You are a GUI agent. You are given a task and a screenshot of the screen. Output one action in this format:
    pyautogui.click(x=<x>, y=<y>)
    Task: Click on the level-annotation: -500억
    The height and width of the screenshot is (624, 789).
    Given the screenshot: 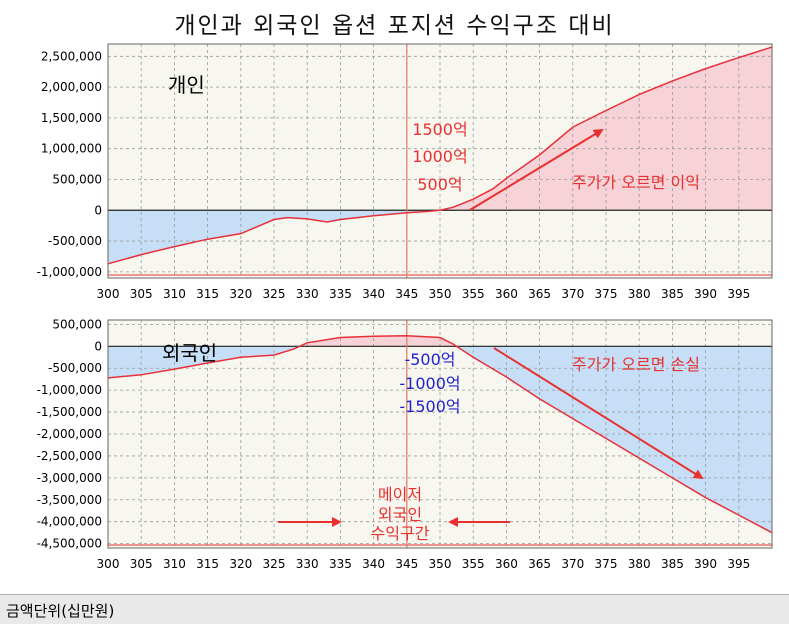 What is the action you would take?
    pyautogui.click(x=429, y=359)
    